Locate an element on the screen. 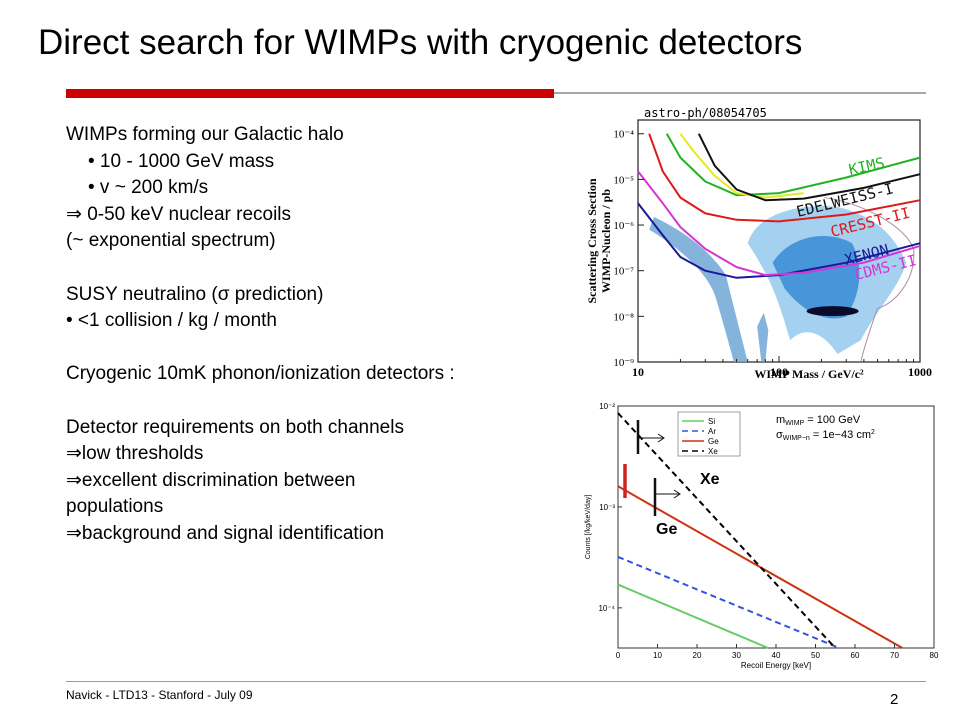  y-tick-label: 10⁻³ is located at coordinates (607, 507).